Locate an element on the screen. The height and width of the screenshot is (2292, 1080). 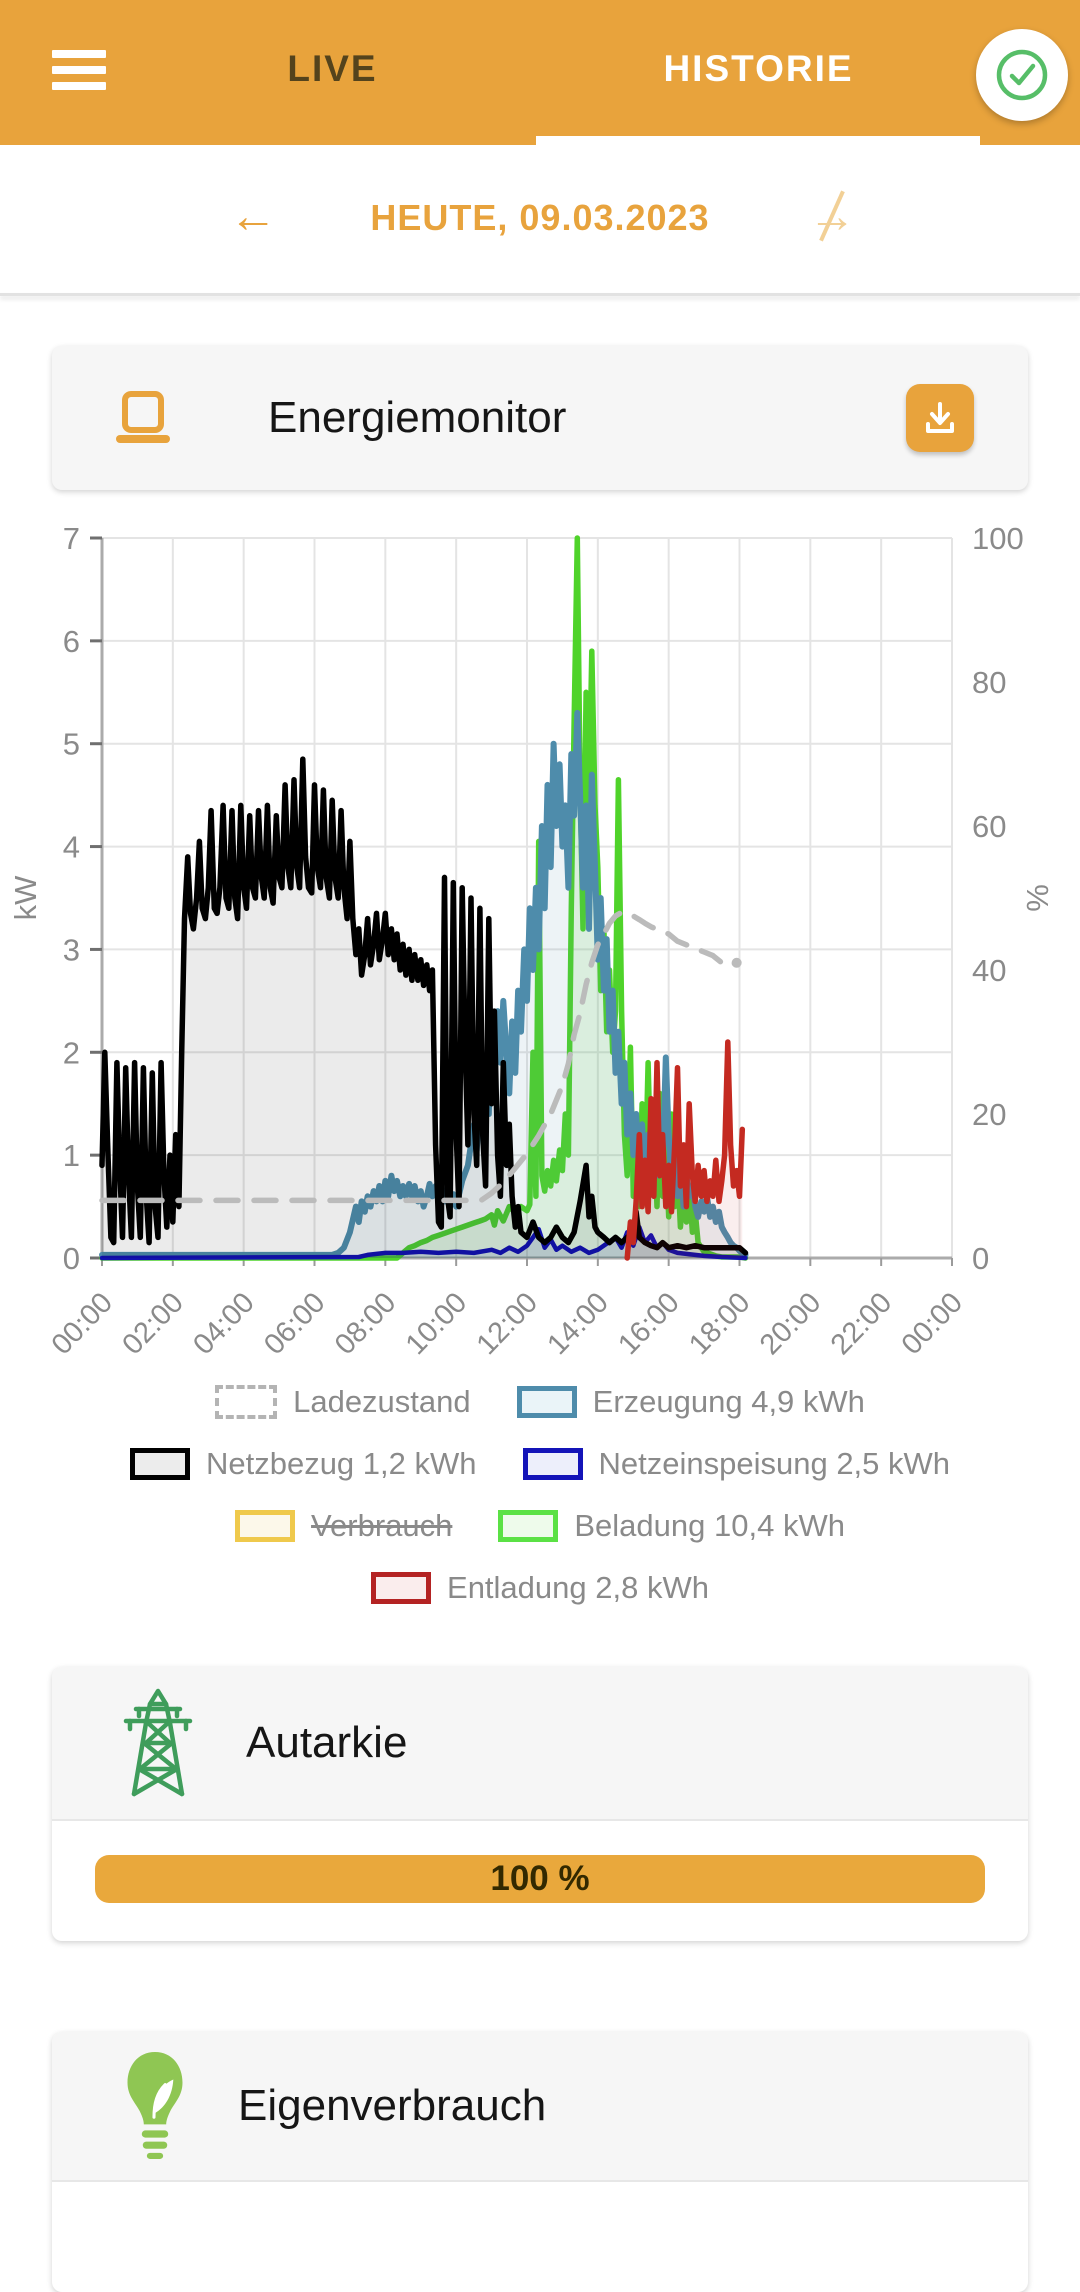
legend-swatch-beladung is located at coordinates (528, 1526).